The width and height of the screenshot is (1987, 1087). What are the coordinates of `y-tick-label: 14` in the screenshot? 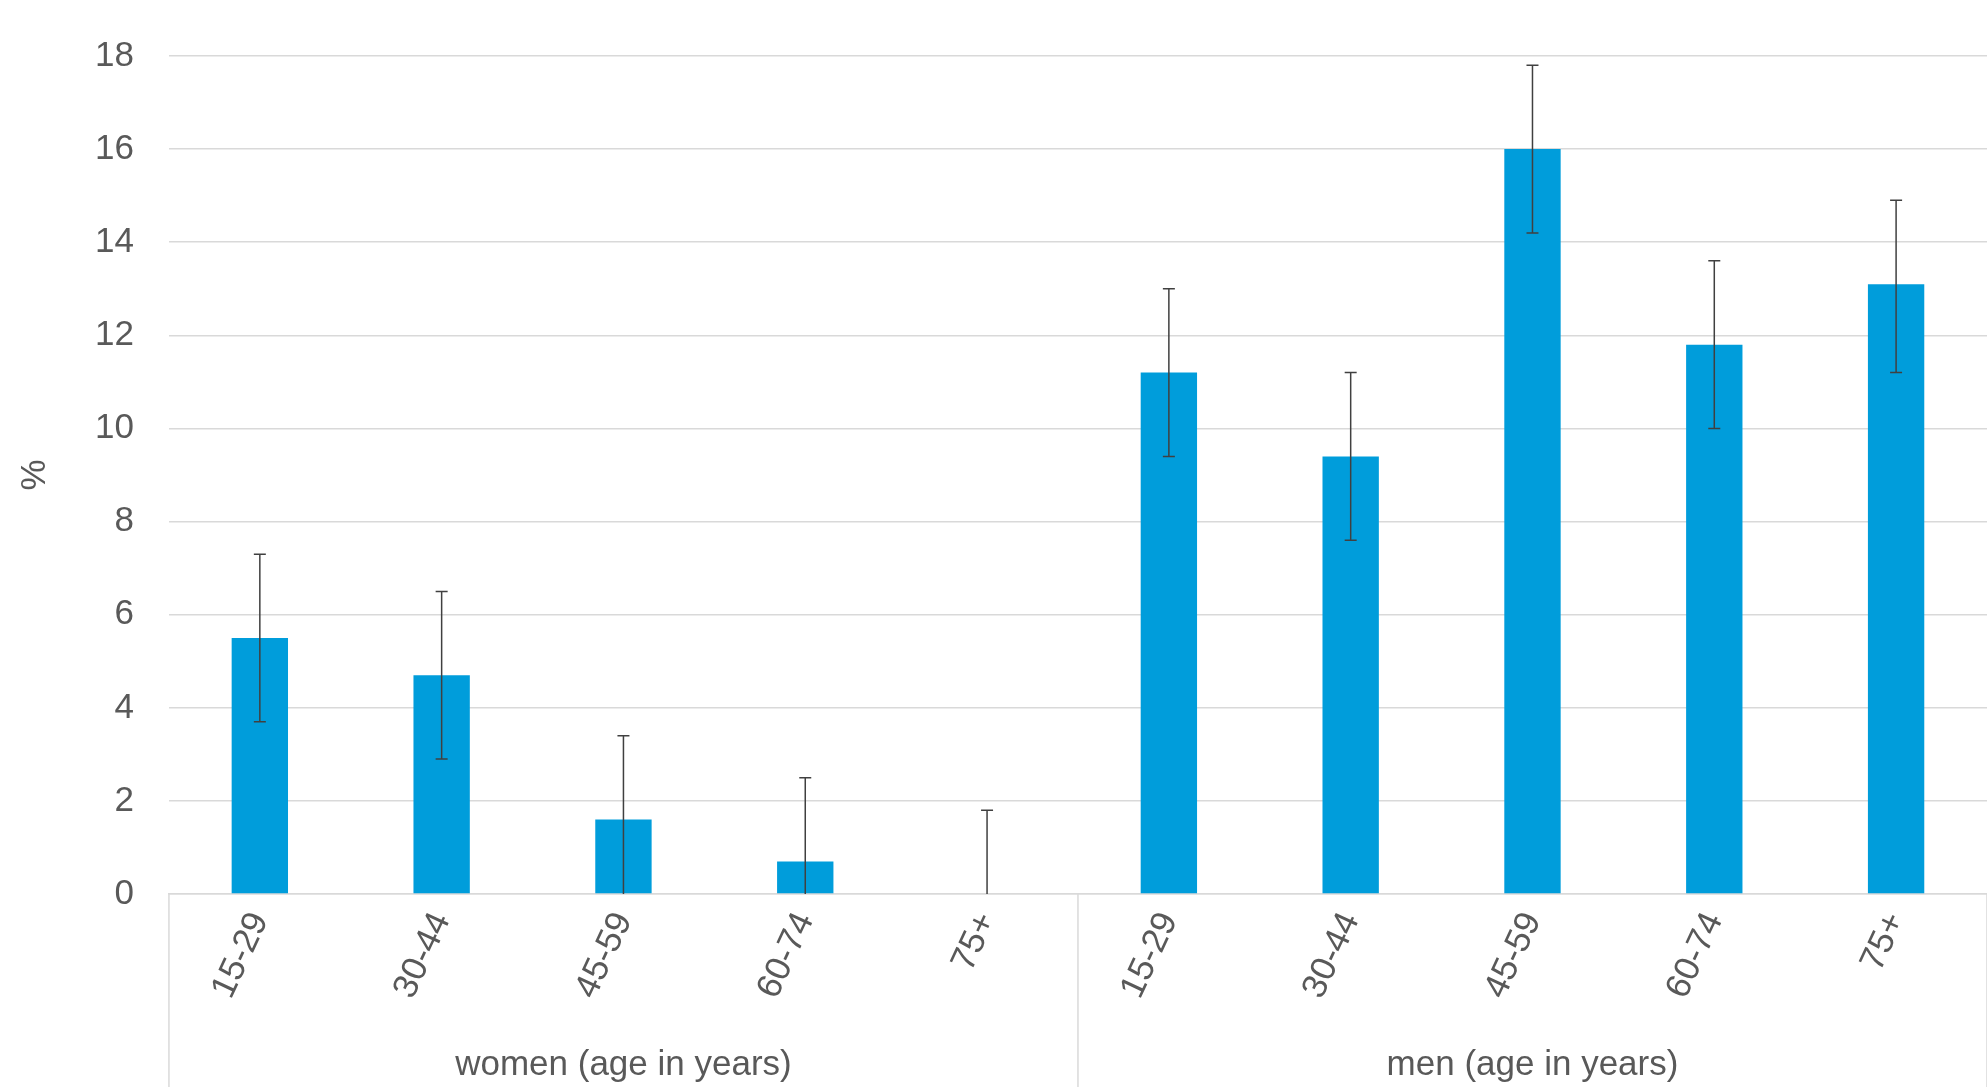 It's located at (114, 239).